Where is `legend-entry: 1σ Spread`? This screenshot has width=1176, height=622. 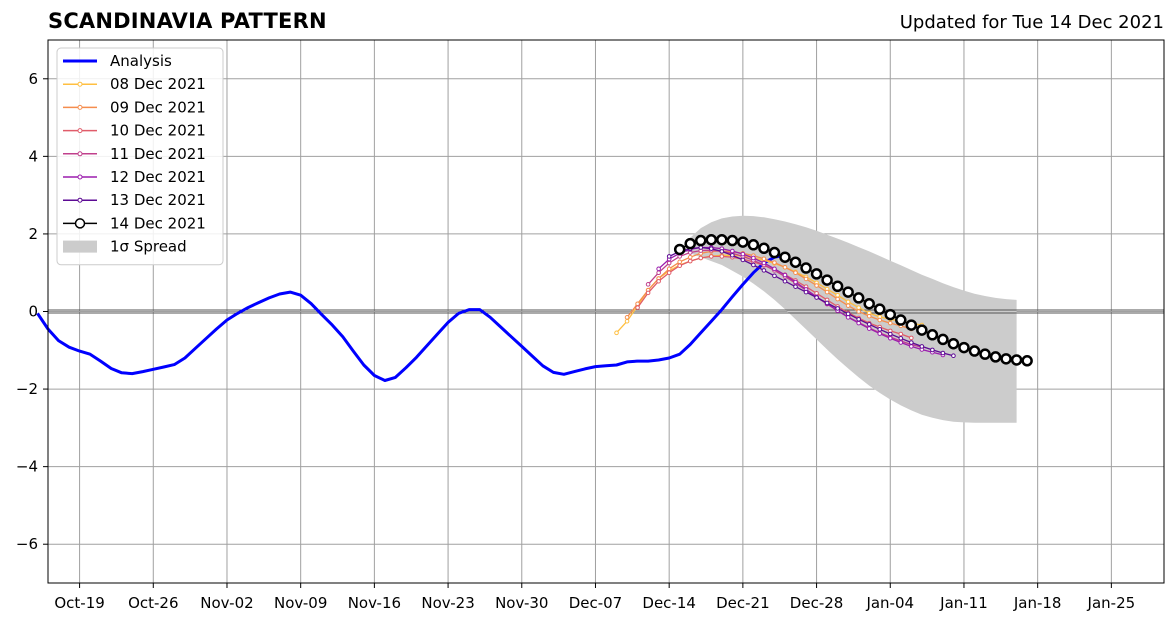
legend-entry: 1σ Spread is located at coordinates (125, 247).